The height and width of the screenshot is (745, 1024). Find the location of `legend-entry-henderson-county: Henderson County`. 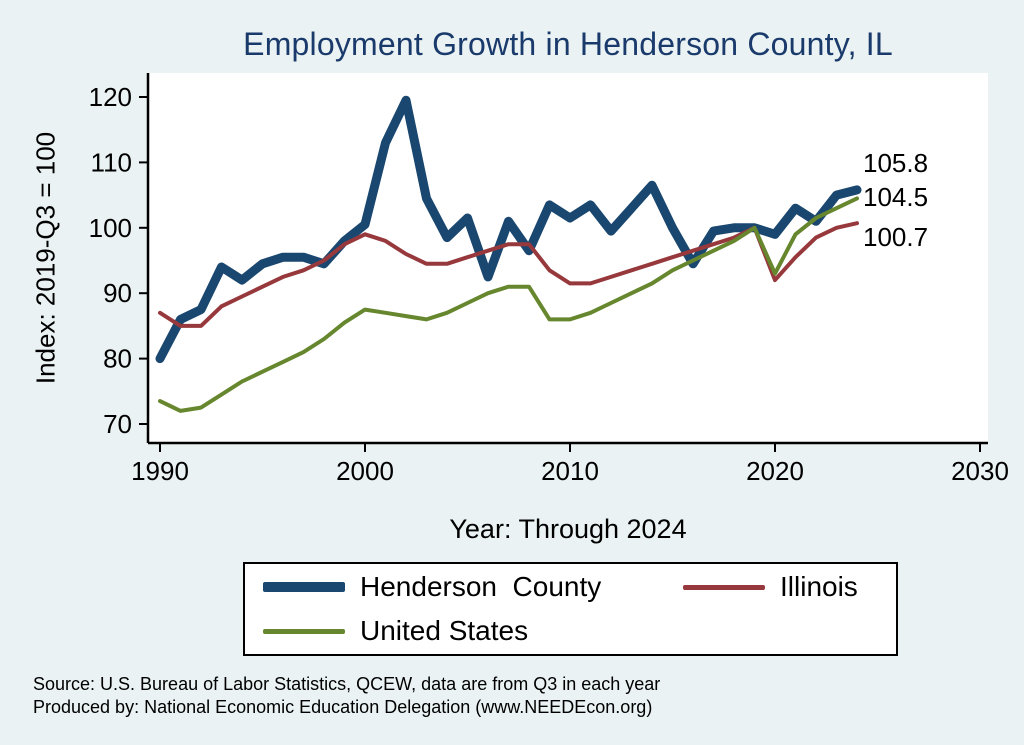

legend-entry-henderson-county: Henderson County is located at coordinates (473, 587).